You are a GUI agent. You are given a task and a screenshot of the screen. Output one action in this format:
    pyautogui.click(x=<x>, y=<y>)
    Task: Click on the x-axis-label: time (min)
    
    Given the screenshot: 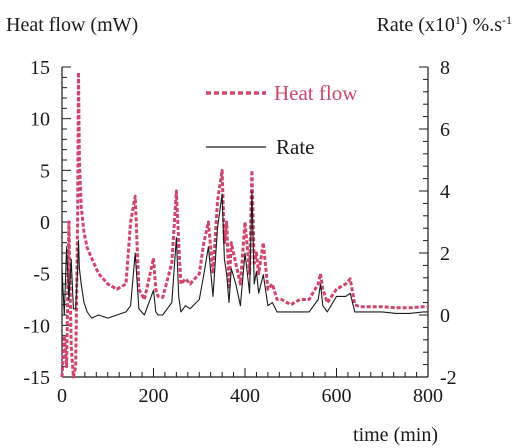 What is the action you would take?
    pyautogui.click(x=395, y=435)
    